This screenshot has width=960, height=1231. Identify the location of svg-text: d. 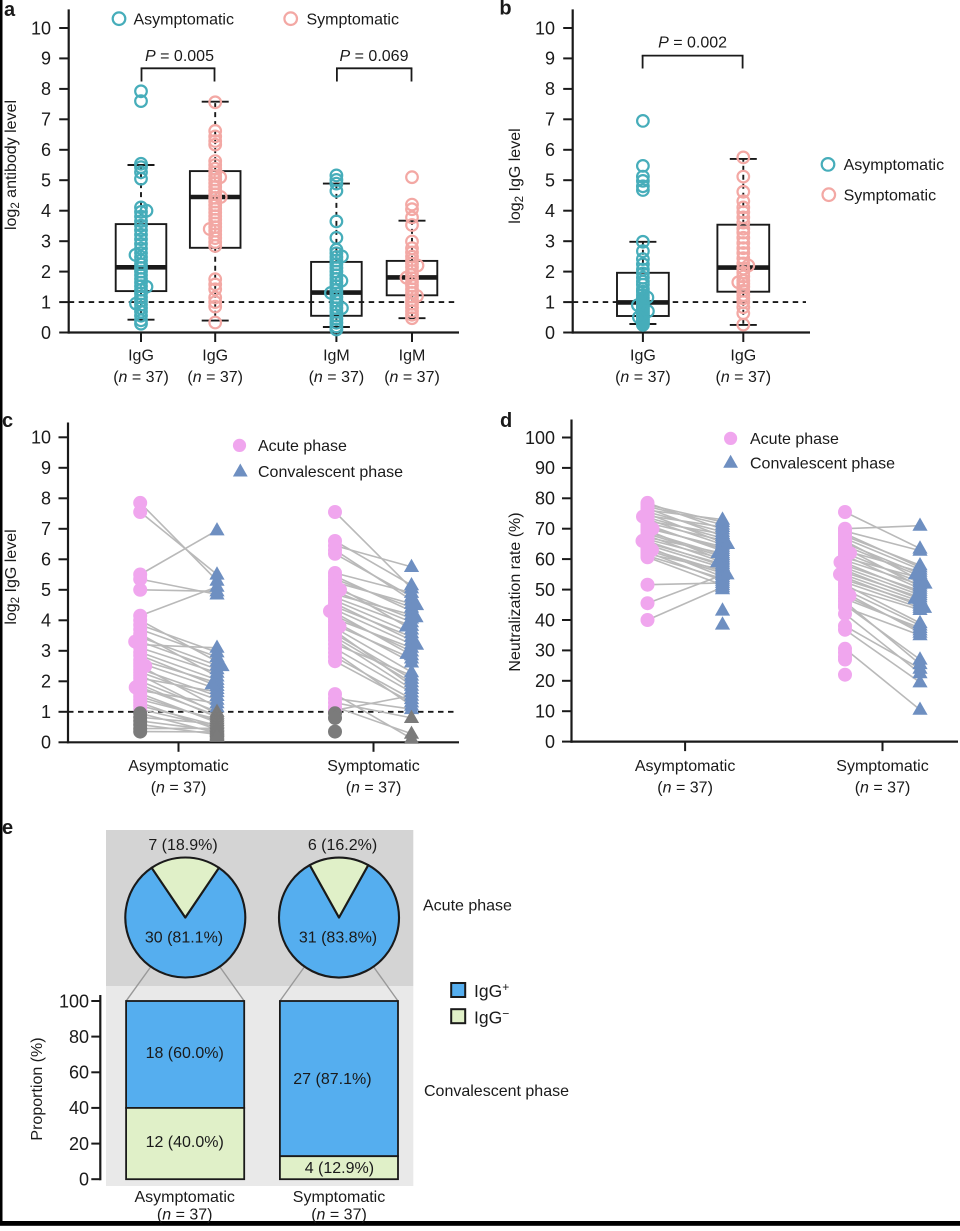
(506, 421).